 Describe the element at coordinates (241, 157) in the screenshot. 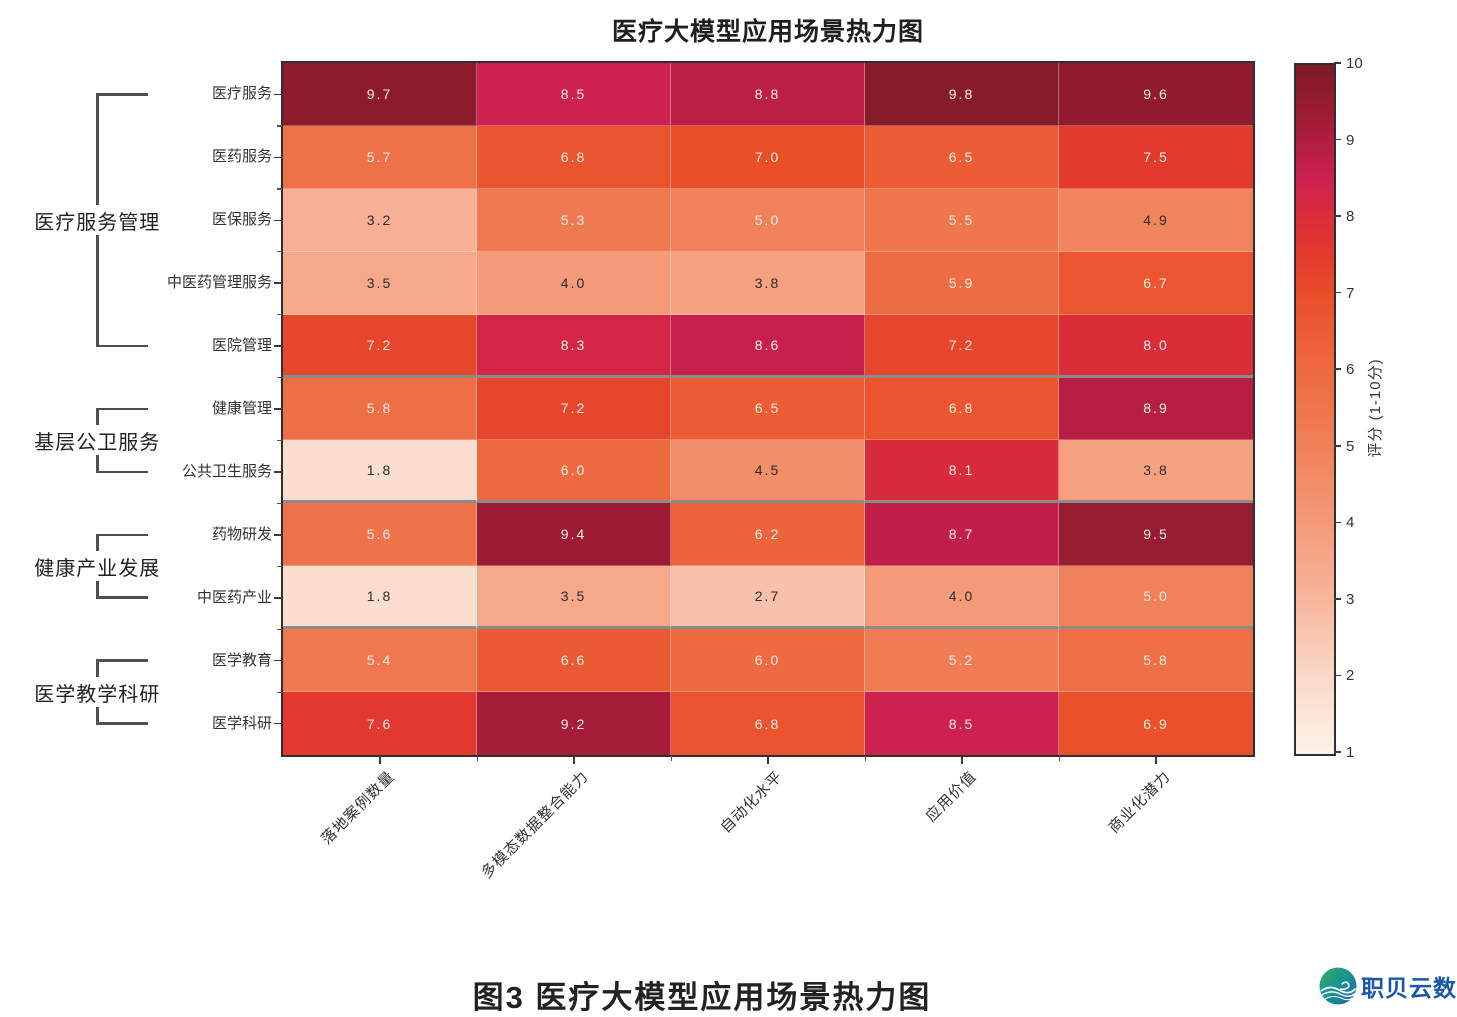

I see `row-label: 医药服务` at that location.